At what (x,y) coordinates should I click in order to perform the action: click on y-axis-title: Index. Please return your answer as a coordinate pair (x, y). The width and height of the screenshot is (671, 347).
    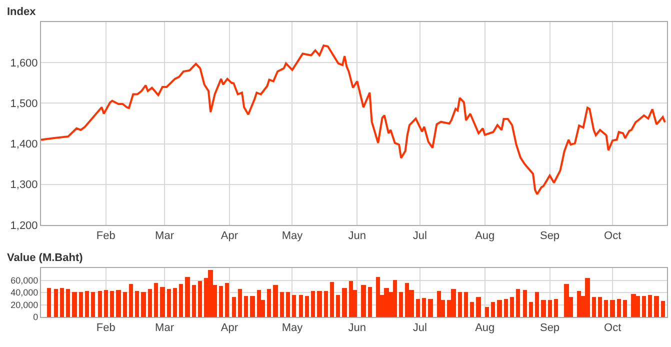
    Looking at the image, I should click on (22, 12).